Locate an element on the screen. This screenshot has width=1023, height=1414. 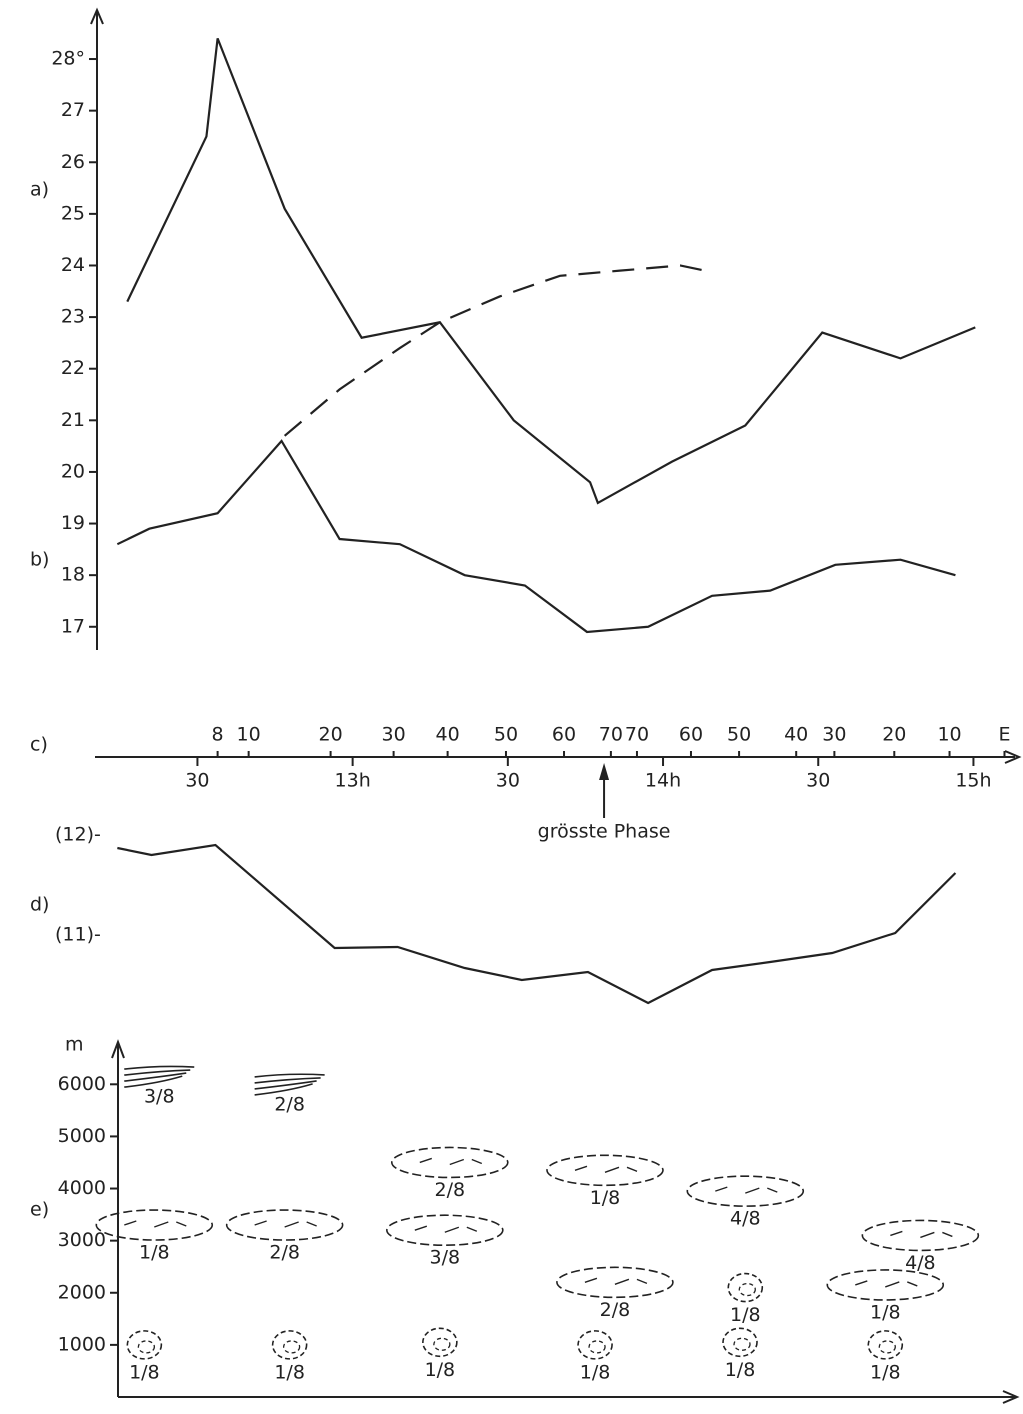
y-tick-label: (11)- is located at coordinates (78, 935).